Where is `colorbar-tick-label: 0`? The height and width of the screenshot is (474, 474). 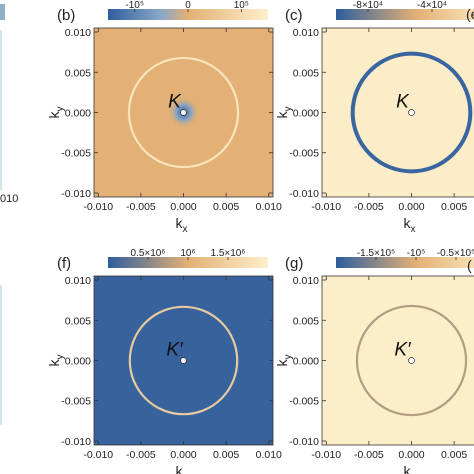
colorbar-tick-label: 0 is located at coordinates (188, 5).